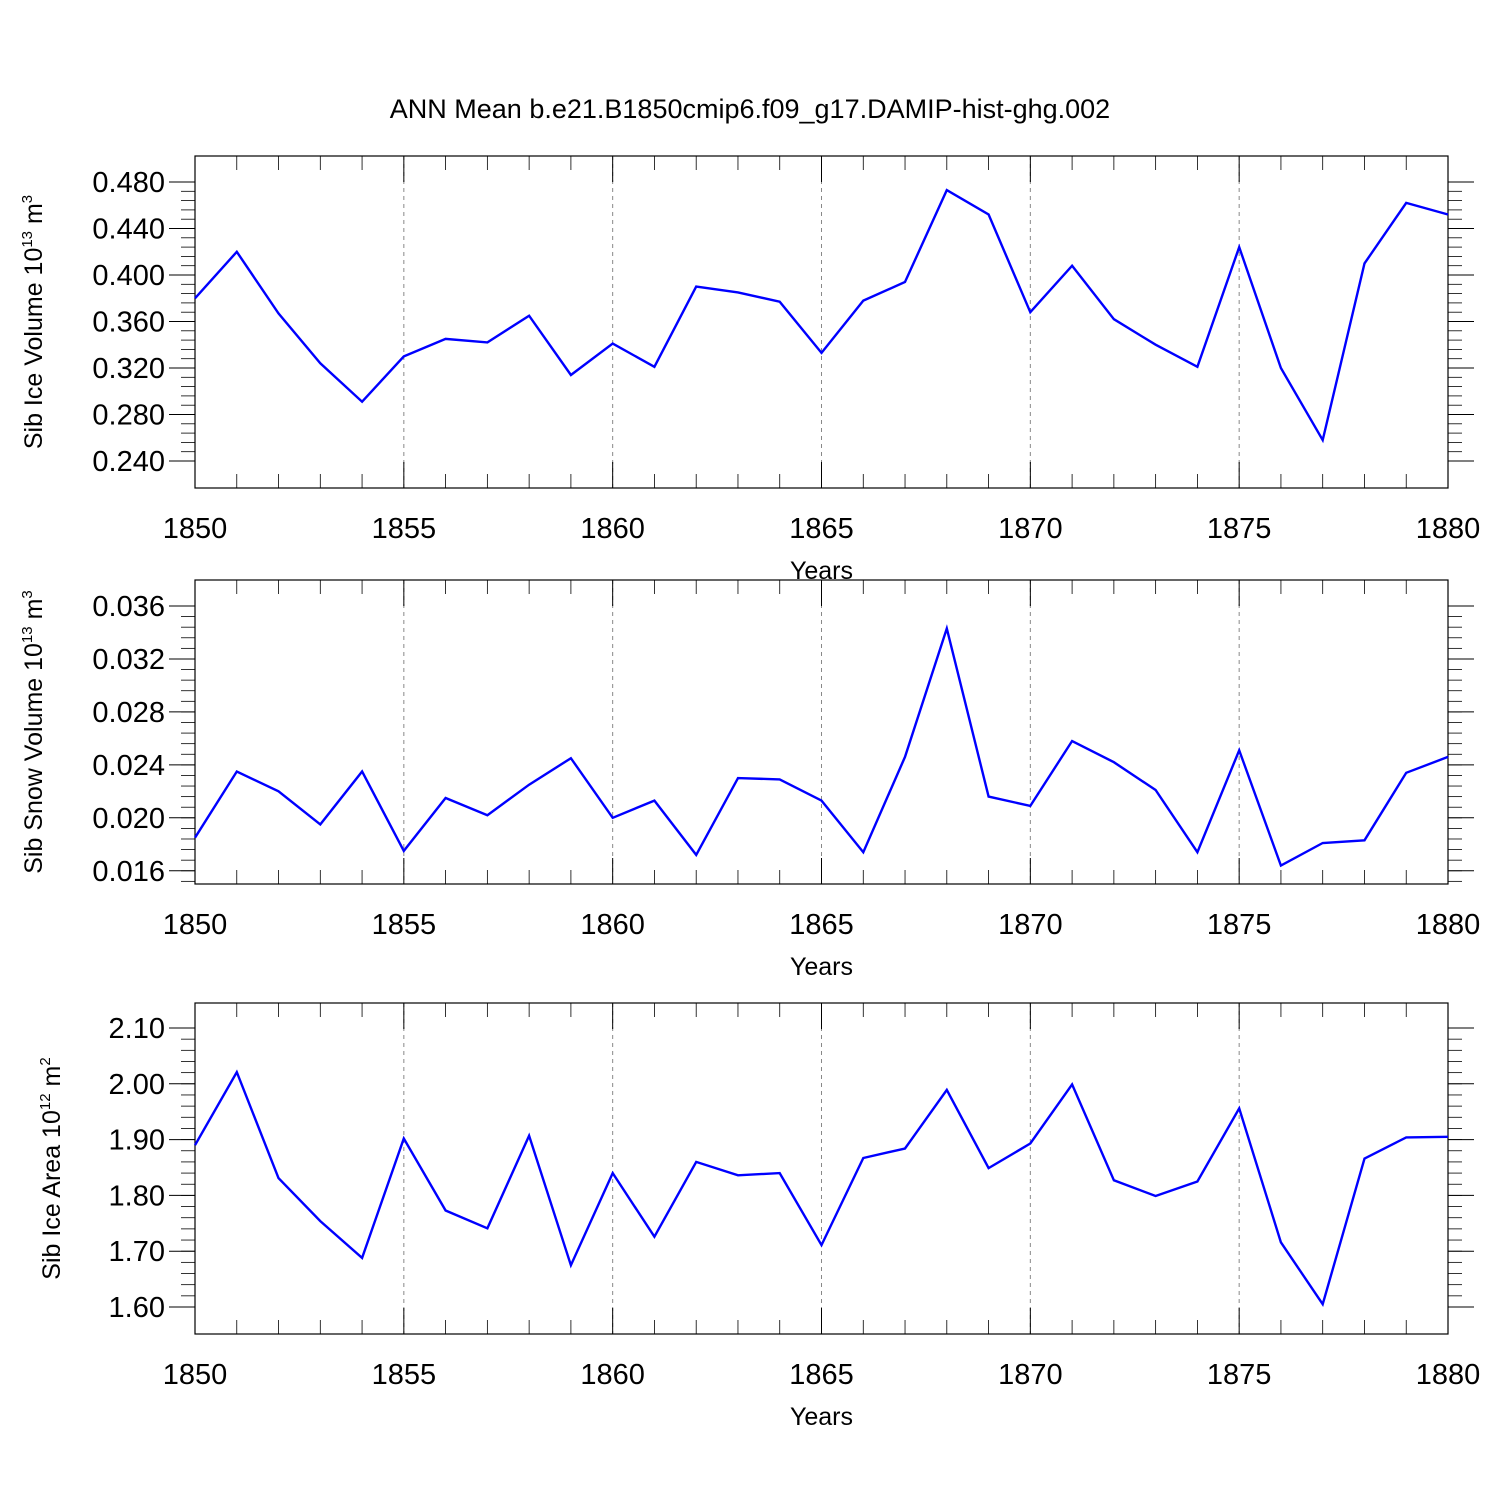 The image size is (1500, 1500). I want to click on y-tick-label: 1.60, so click(137, 1308).